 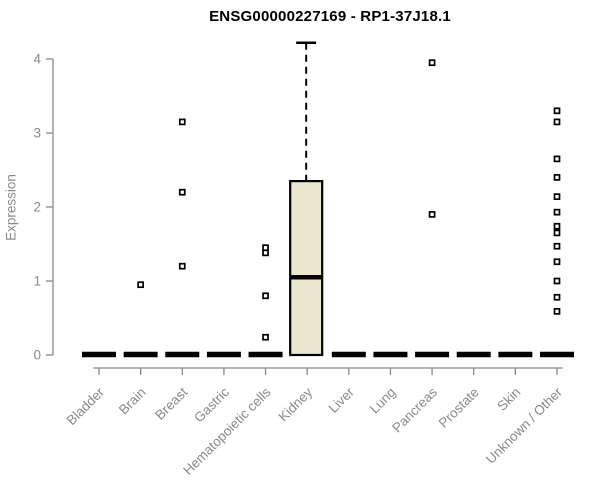 What do you see at coordinates (37, 281) in the screenshot?
I see `y-tick-label: 1` at bounding box center [37, 281].